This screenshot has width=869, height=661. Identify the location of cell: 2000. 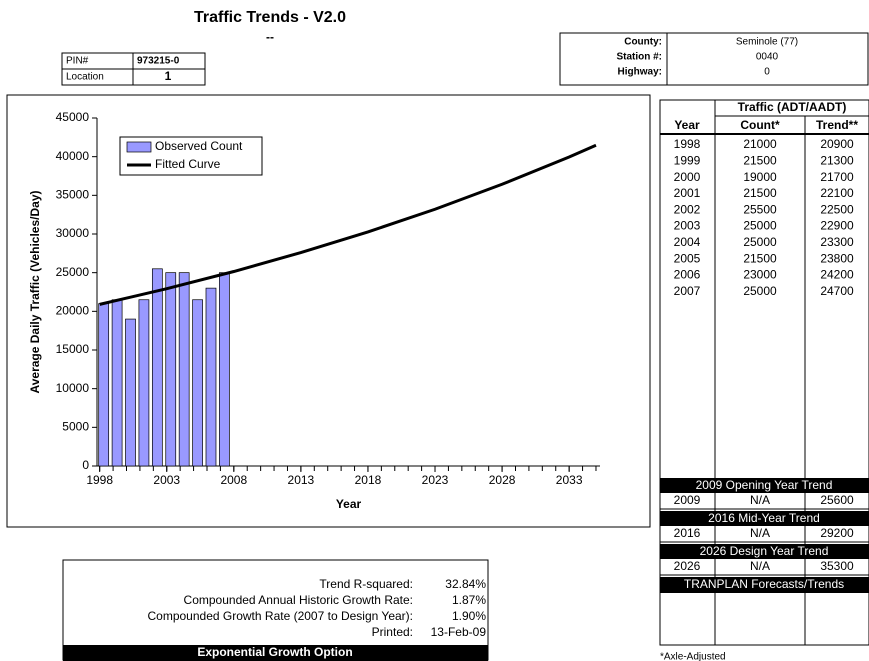
(687, 177).